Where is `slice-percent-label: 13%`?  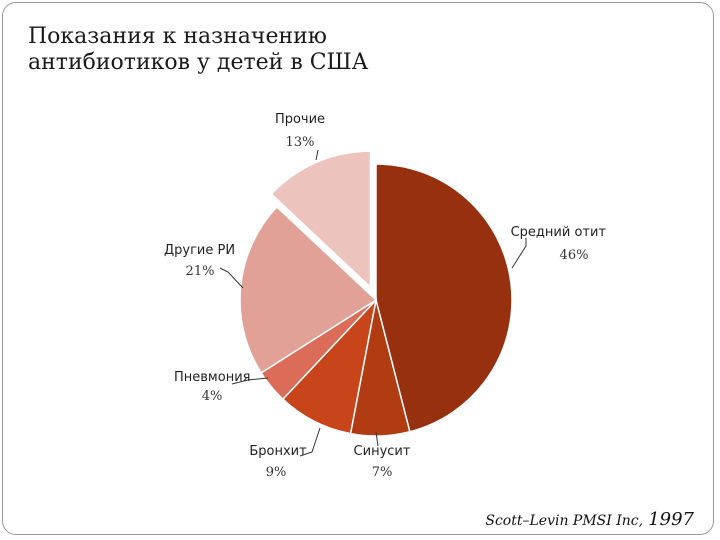 slice-percent-label: 13% is located at coordinates (300, 142).